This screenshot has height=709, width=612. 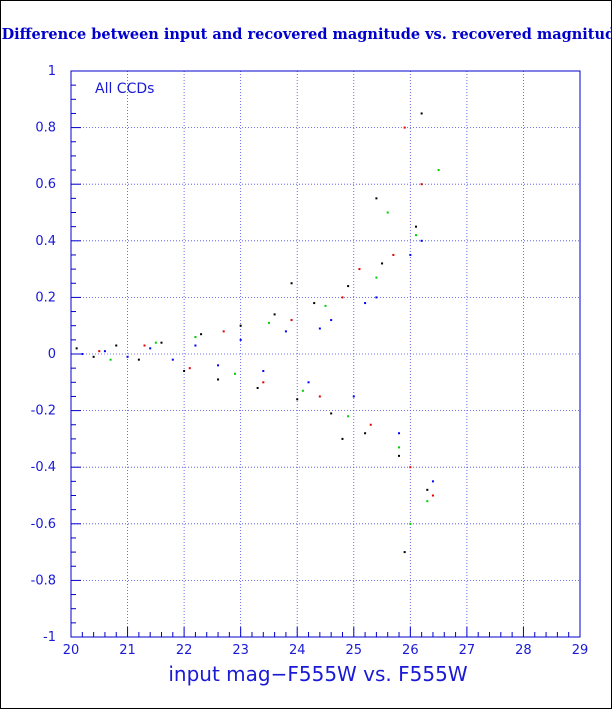 I want to click on y-tick-label: 0.4, so click(x=45, y=241).